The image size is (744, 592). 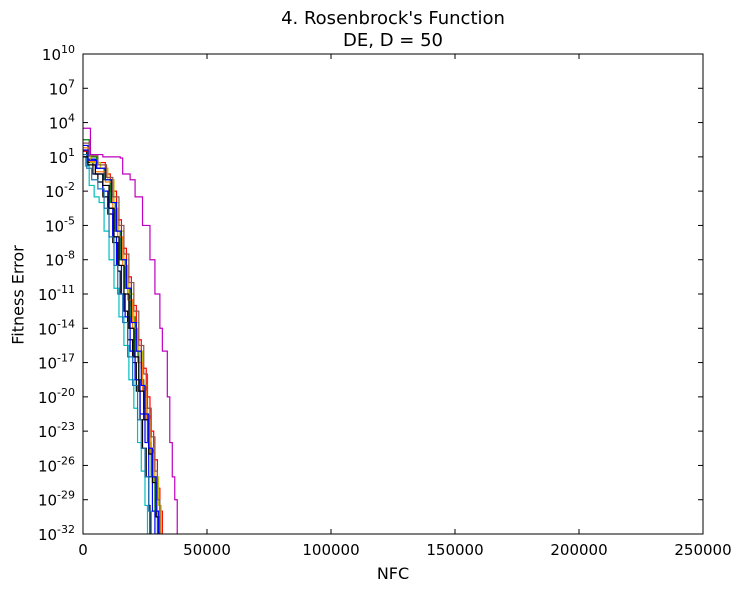 What do you see at coordinates (578, 550) in the screenshot?
I see `x-tick-label: 200000` at bounding box center [578, 550].